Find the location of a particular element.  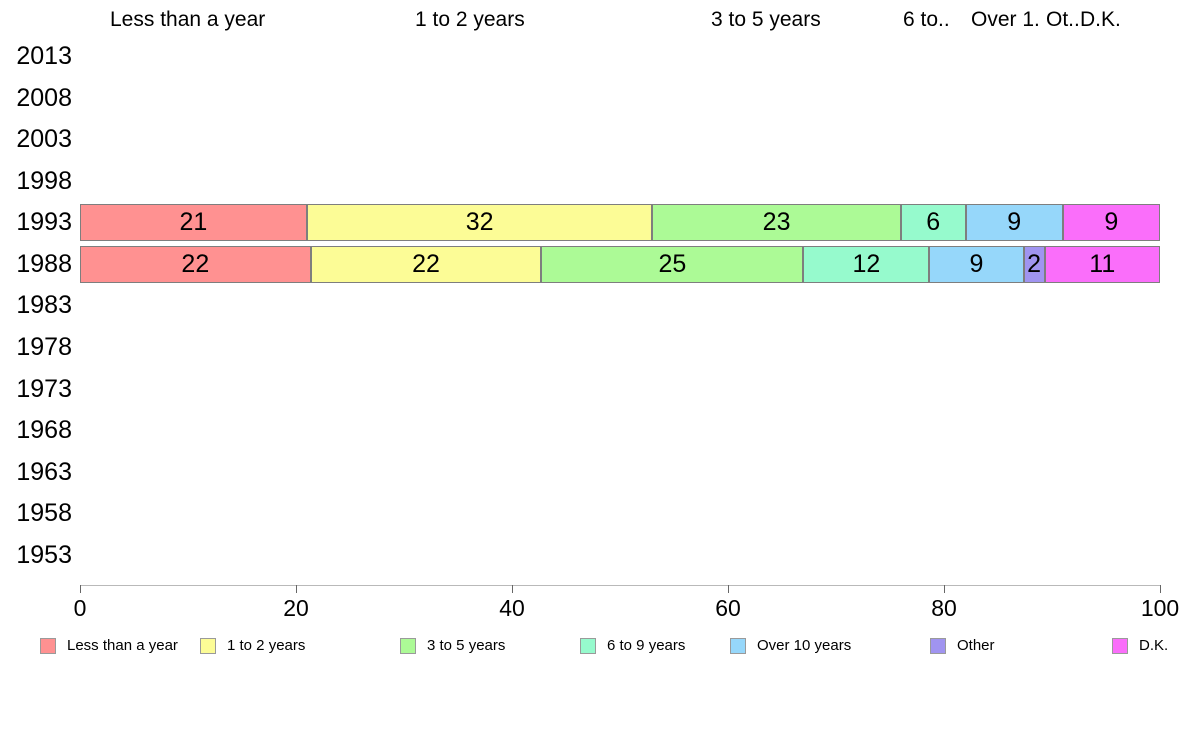

column-header: Less than a year is located at coordinates (188, 19).